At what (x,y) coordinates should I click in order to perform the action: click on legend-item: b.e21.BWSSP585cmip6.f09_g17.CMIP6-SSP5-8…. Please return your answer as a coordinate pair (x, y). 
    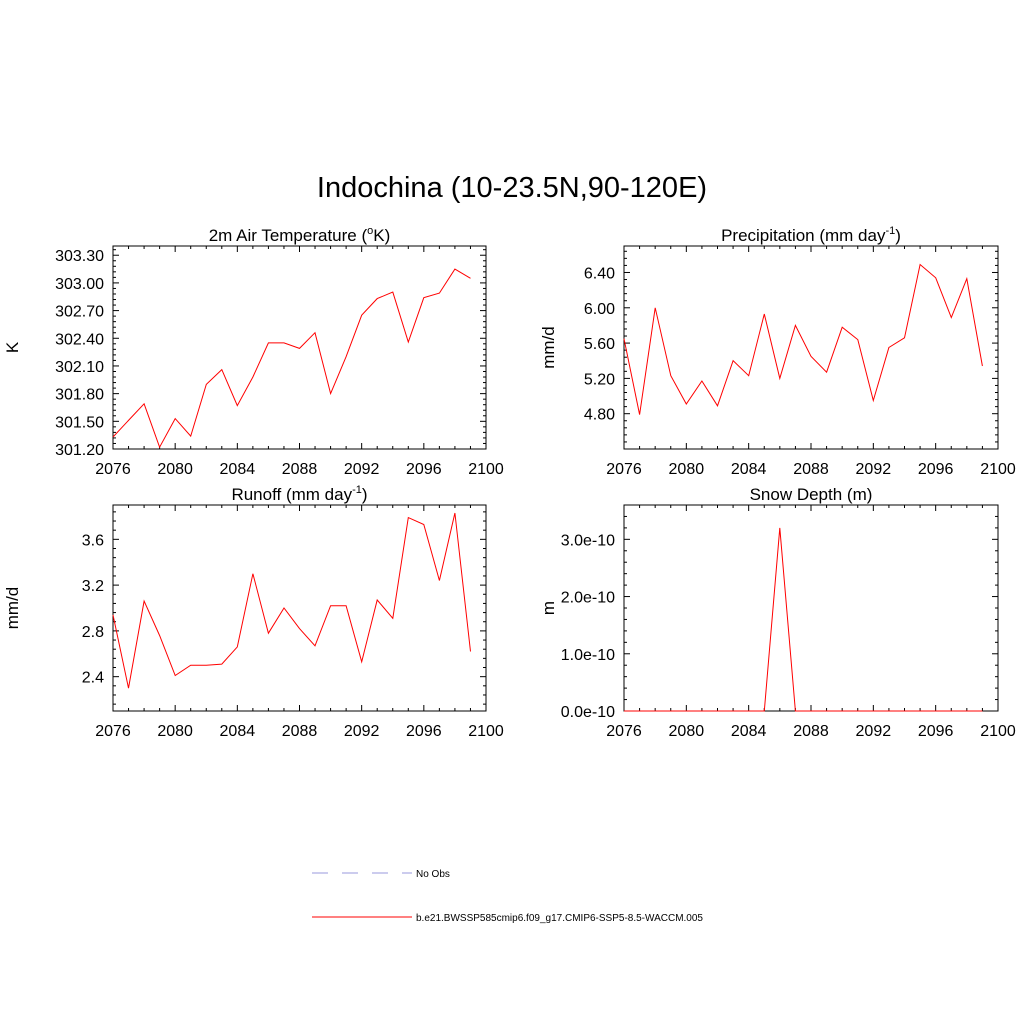
    Looking at the image, I should click on (507, 918).